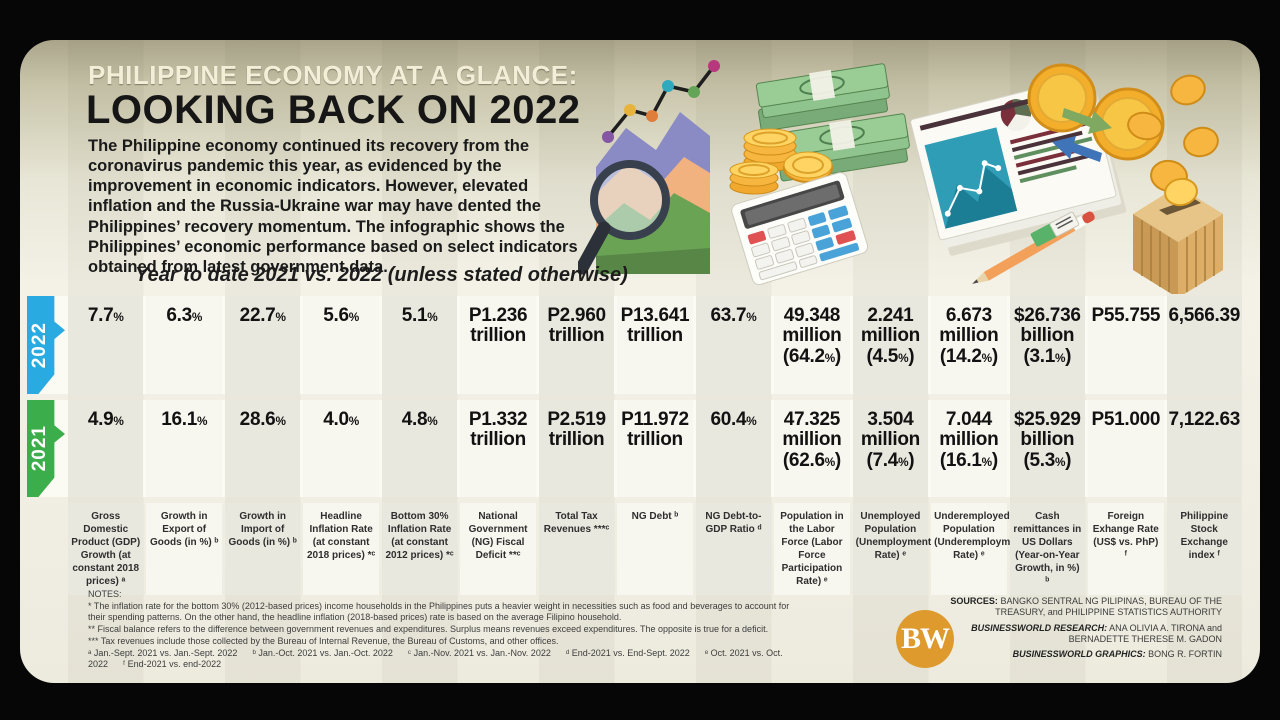  I want to click on credit-line: BUSINESSWORLD GRAPHICS: BONG R. FORTIN, so click(1117, 654).